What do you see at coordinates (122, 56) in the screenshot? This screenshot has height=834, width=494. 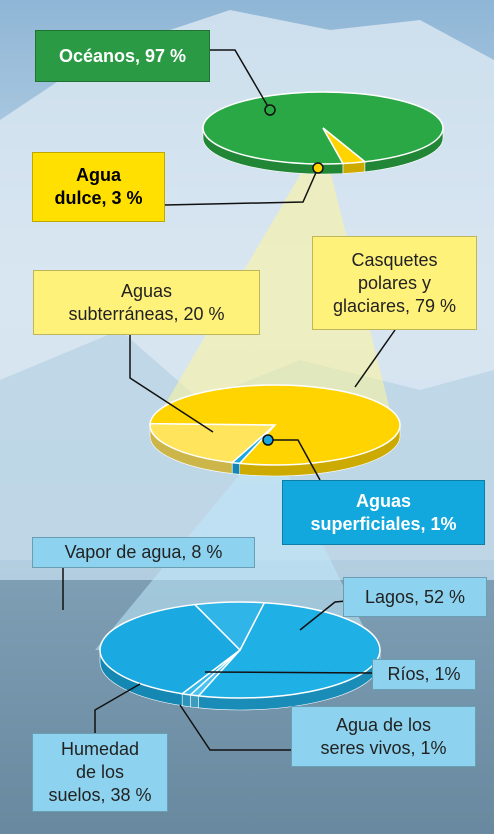 I see `slice-label: Océanos, 97 %` at bounding box center [122, 56].